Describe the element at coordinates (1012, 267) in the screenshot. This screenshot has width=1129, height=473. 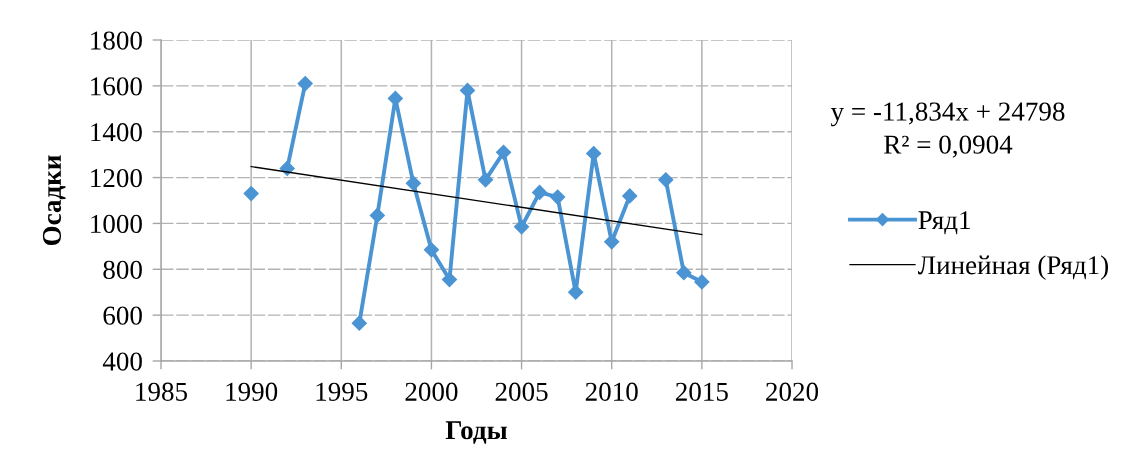
I see `legend-label: Линейная (Ряд1)` at that location.